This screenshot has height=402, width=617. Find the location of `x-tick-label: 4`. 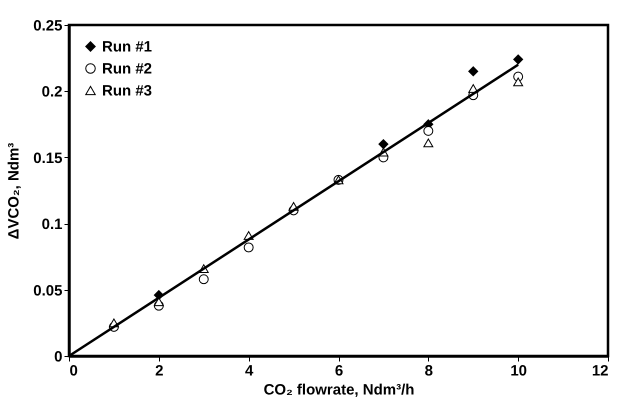

x-tick-label: 4 is located at coordinates (249, 371).